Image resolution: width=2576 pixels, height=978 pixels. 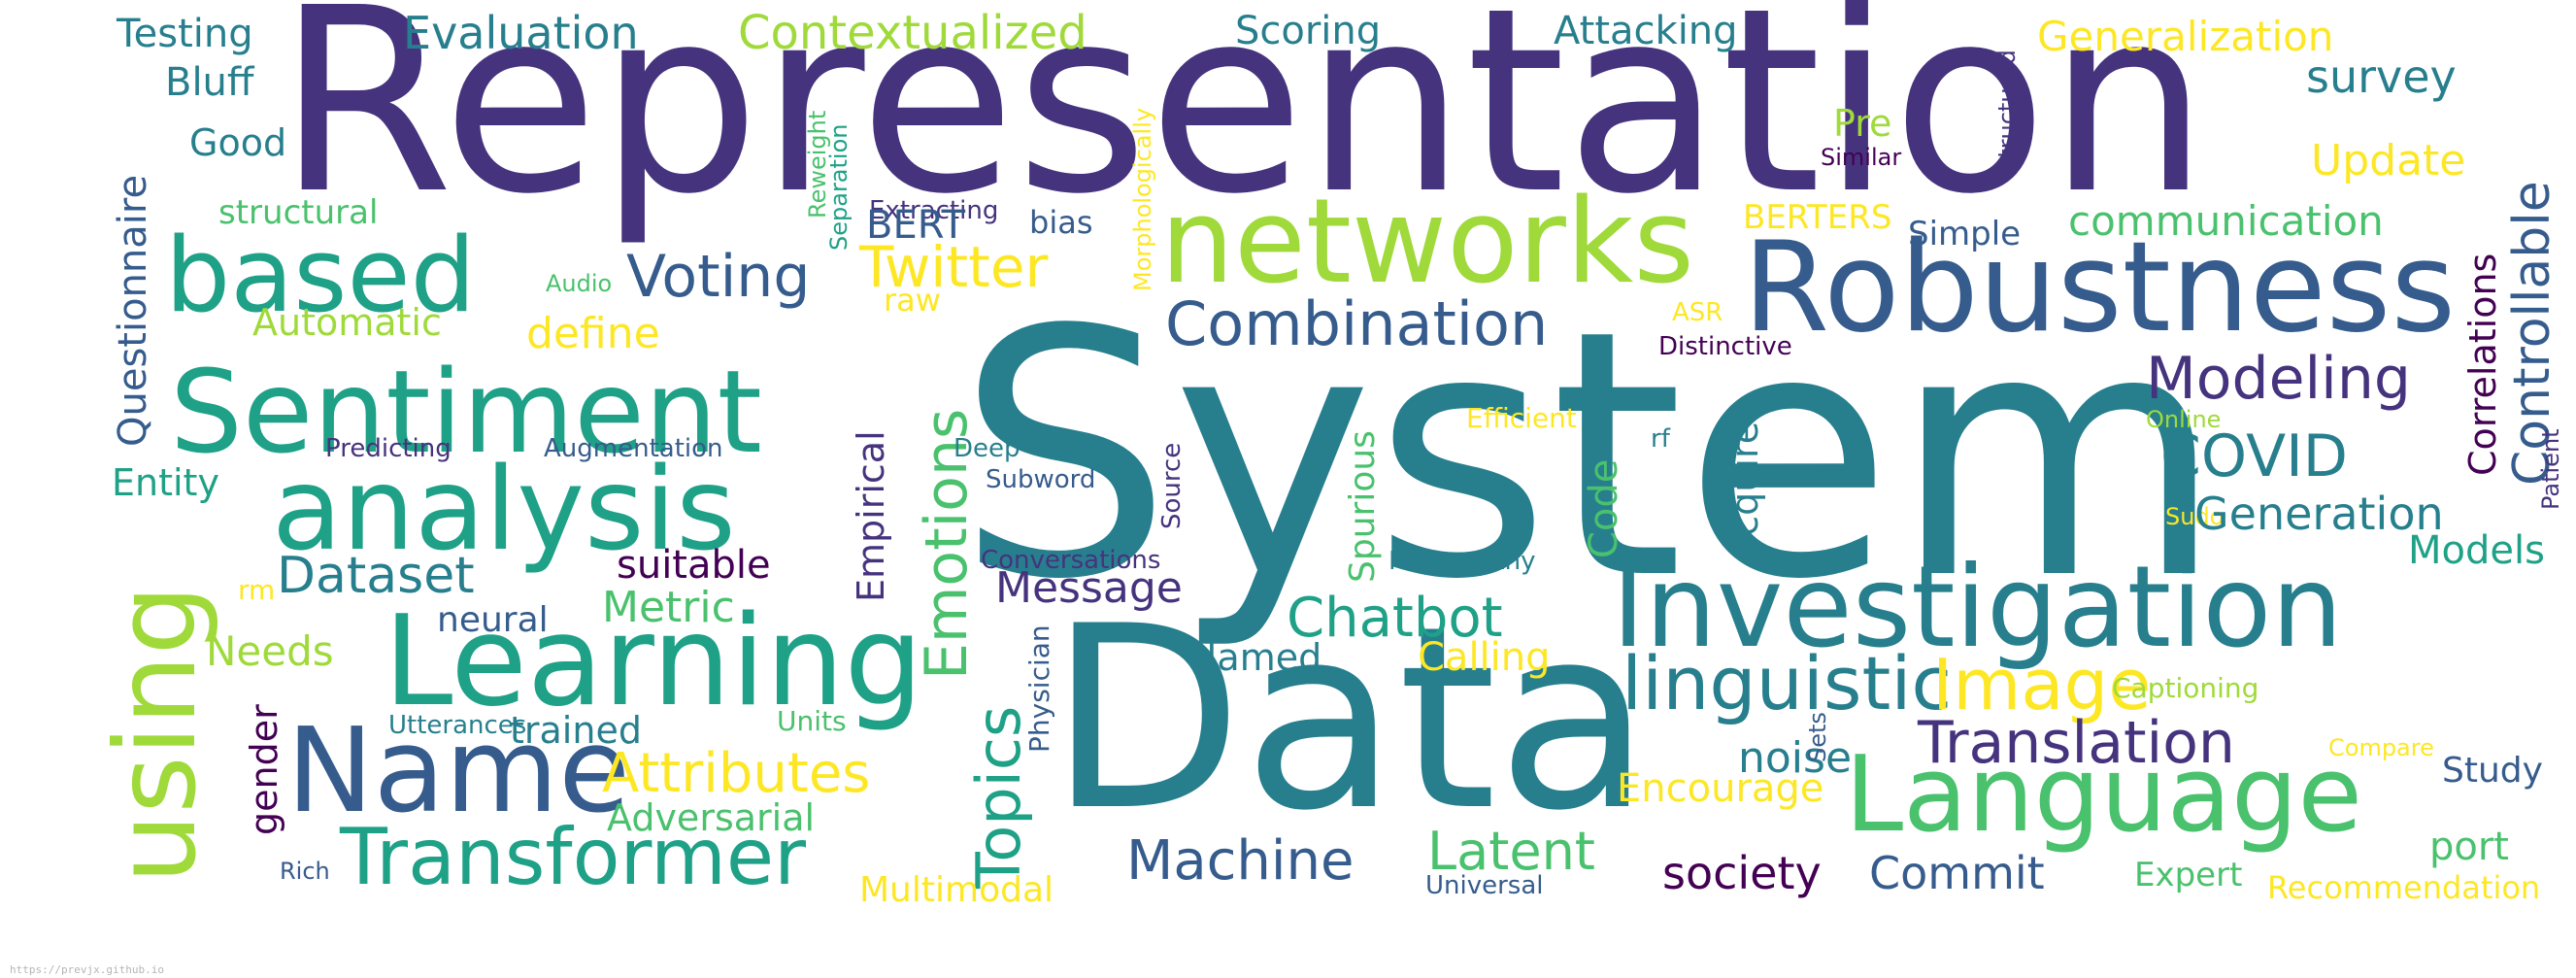 What do you see at coordinates (1427, 242) in the screenshot?
I see `word-networks: networks` at bounding box center [1427, 242].